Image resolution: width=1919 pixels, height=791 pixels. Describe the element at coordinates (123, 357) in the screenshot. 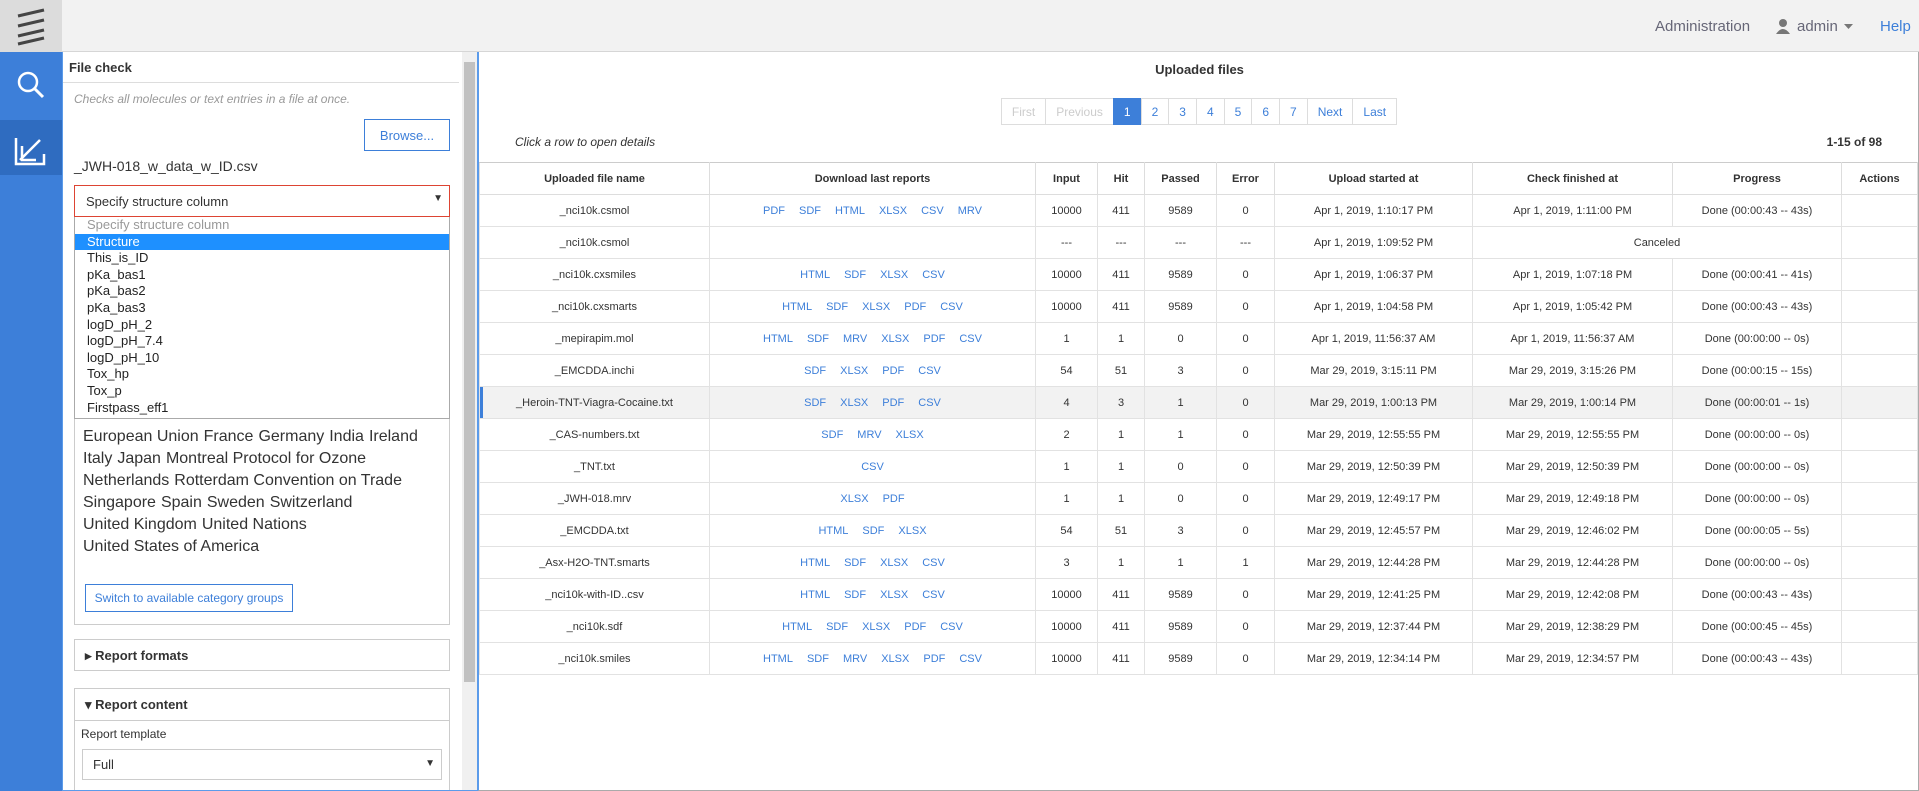

I see `select-option: logD_pH_10` at that location.